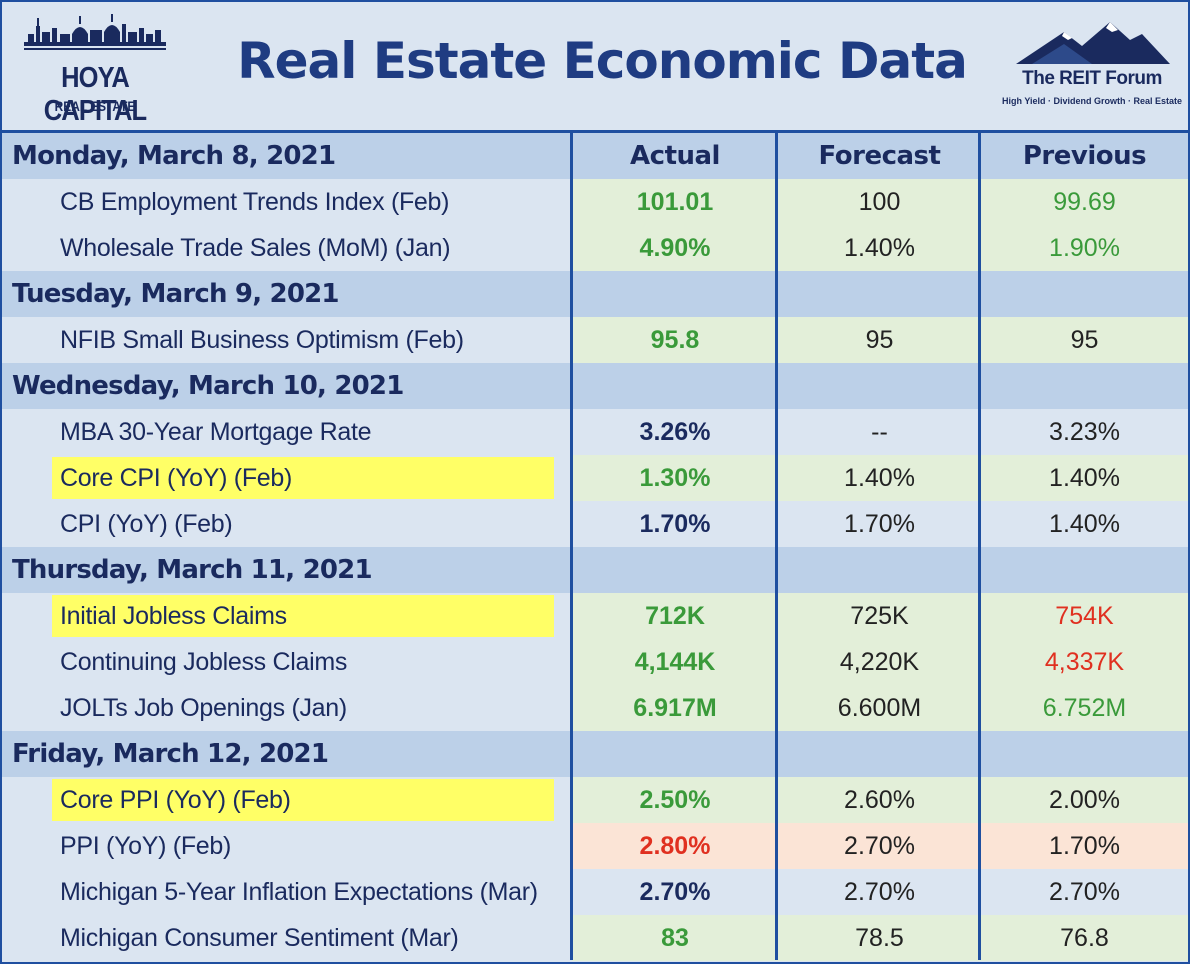 This screenshot has width=1190, height=964. Describe the element at coordinates (216, 432) in the screenshot. I see `indicator-name: MBA 30-Year Mortgage Rate` at that location.